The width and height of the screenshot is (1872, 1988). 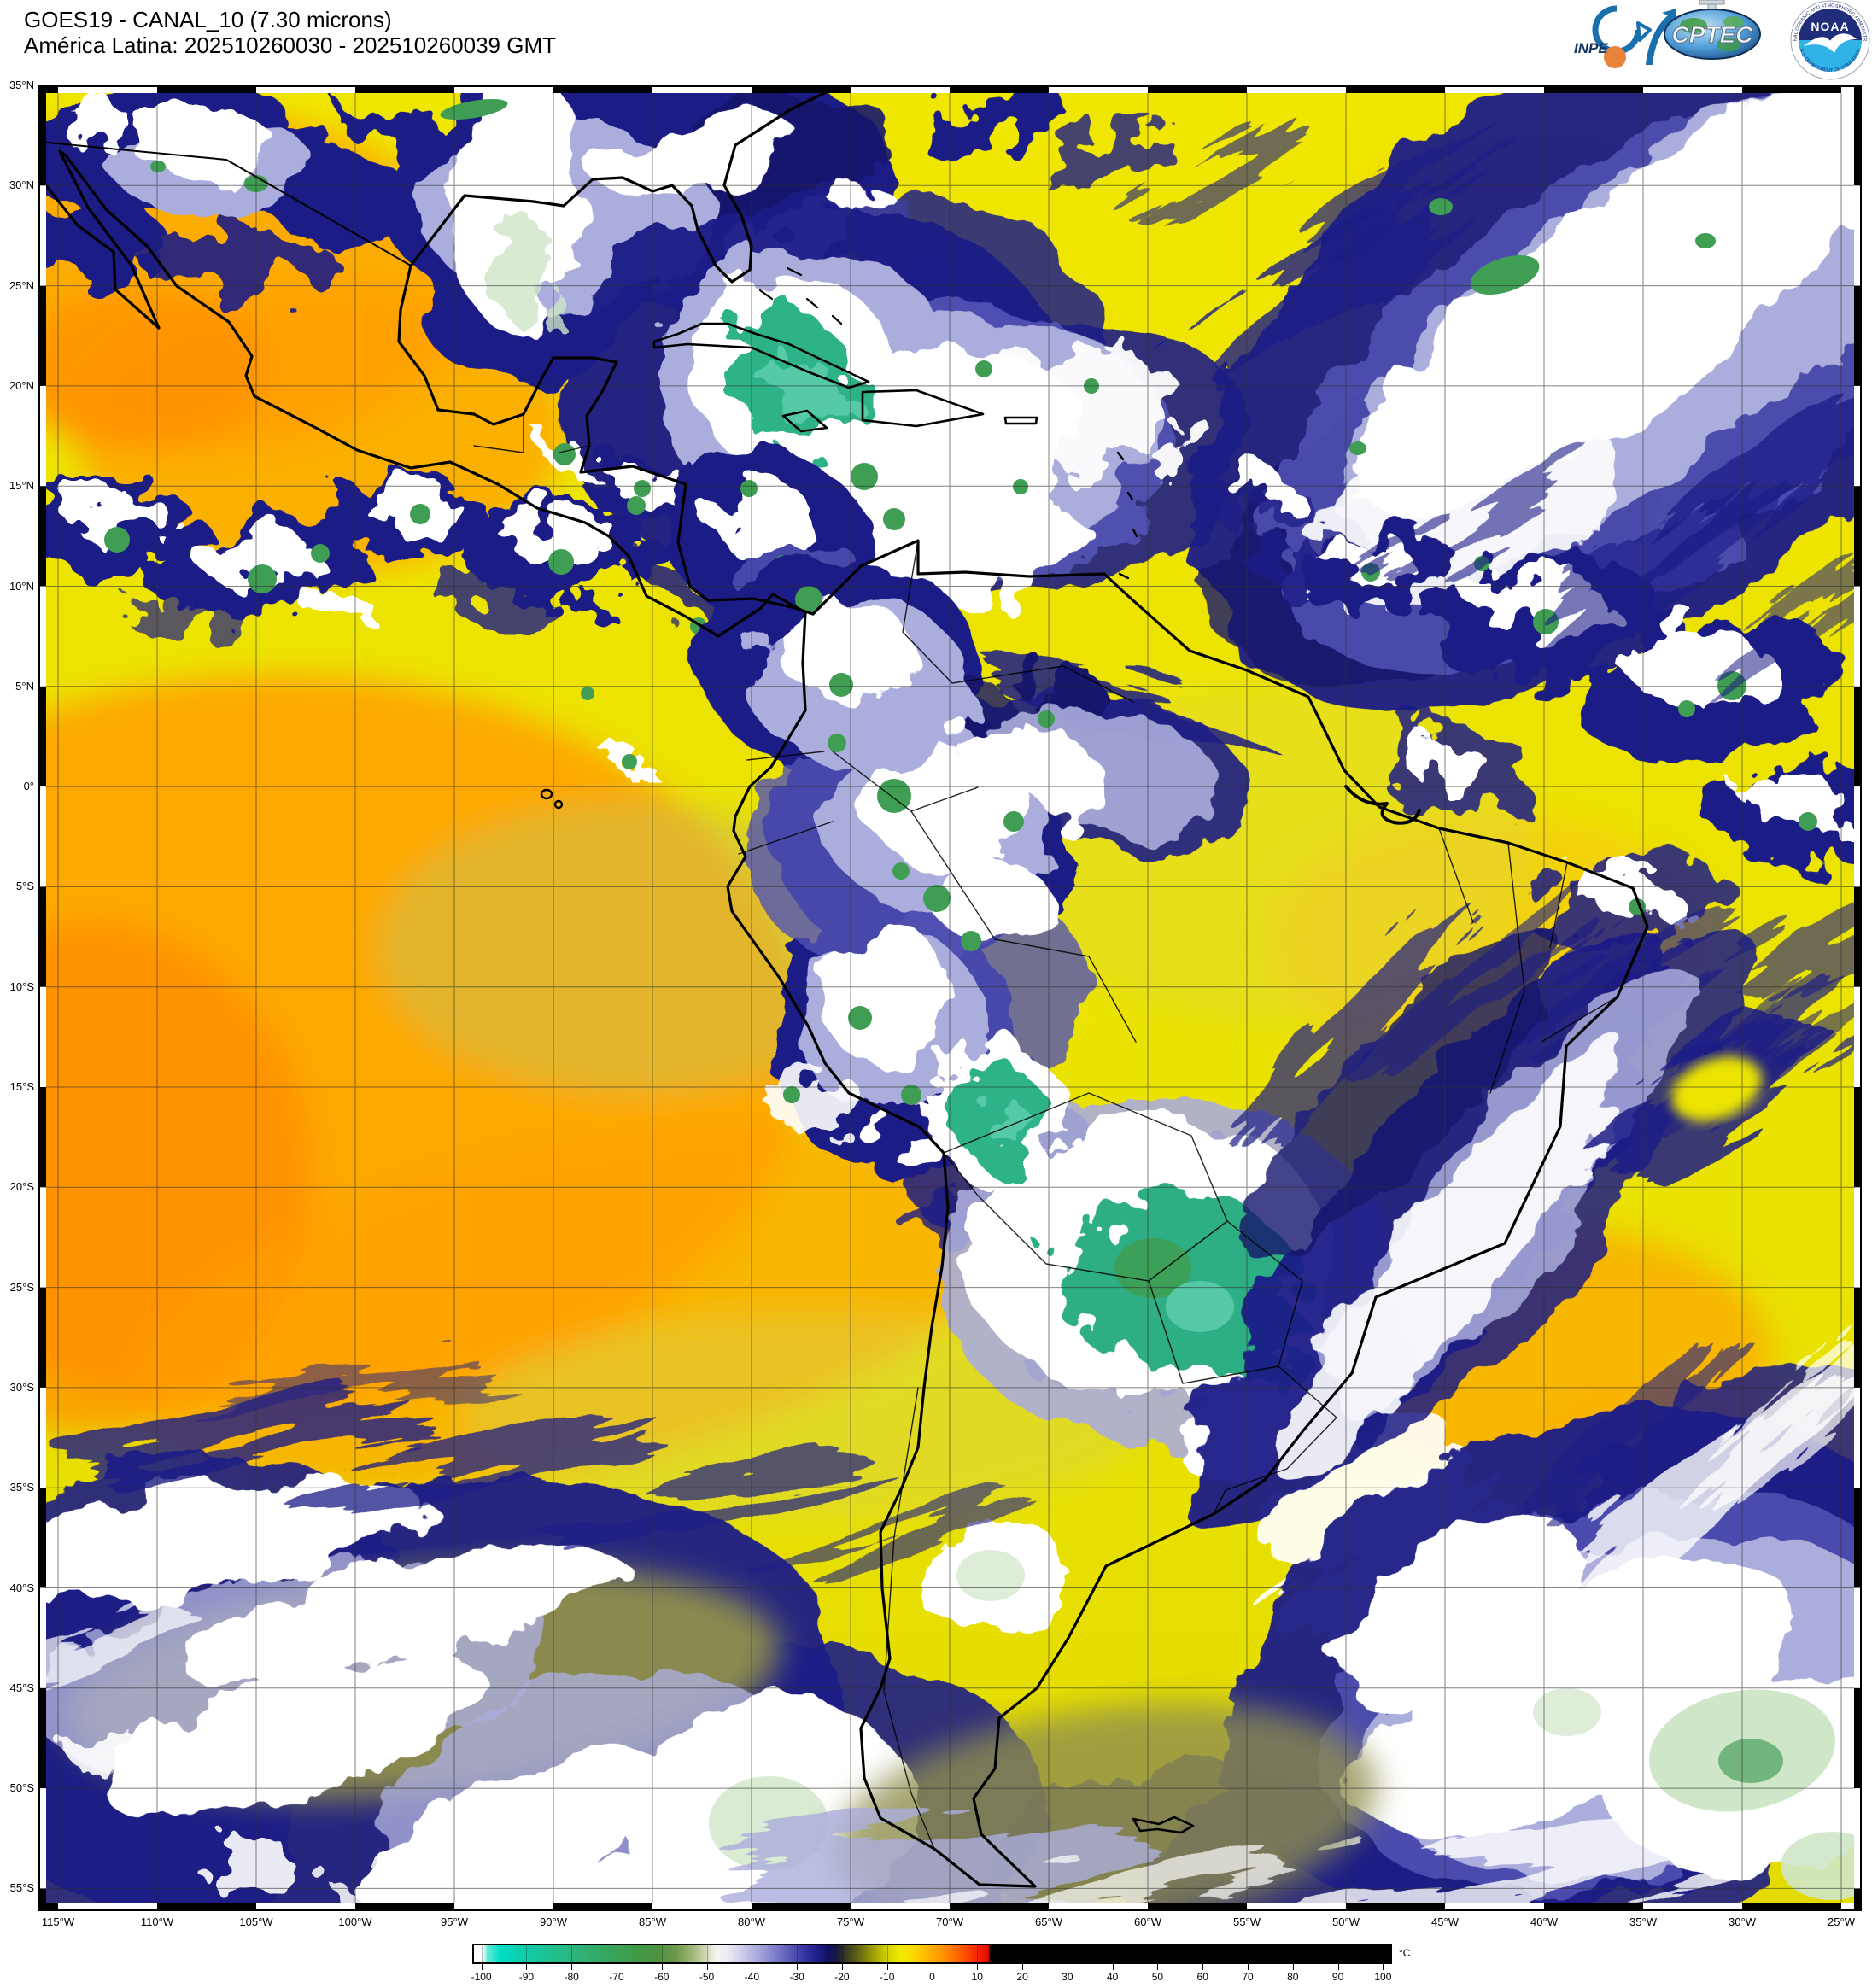 What do you see at coordinates (157, 1921) in the screenshot?
I see `lon-label: 110°W` at bounding box center [157, 1921].